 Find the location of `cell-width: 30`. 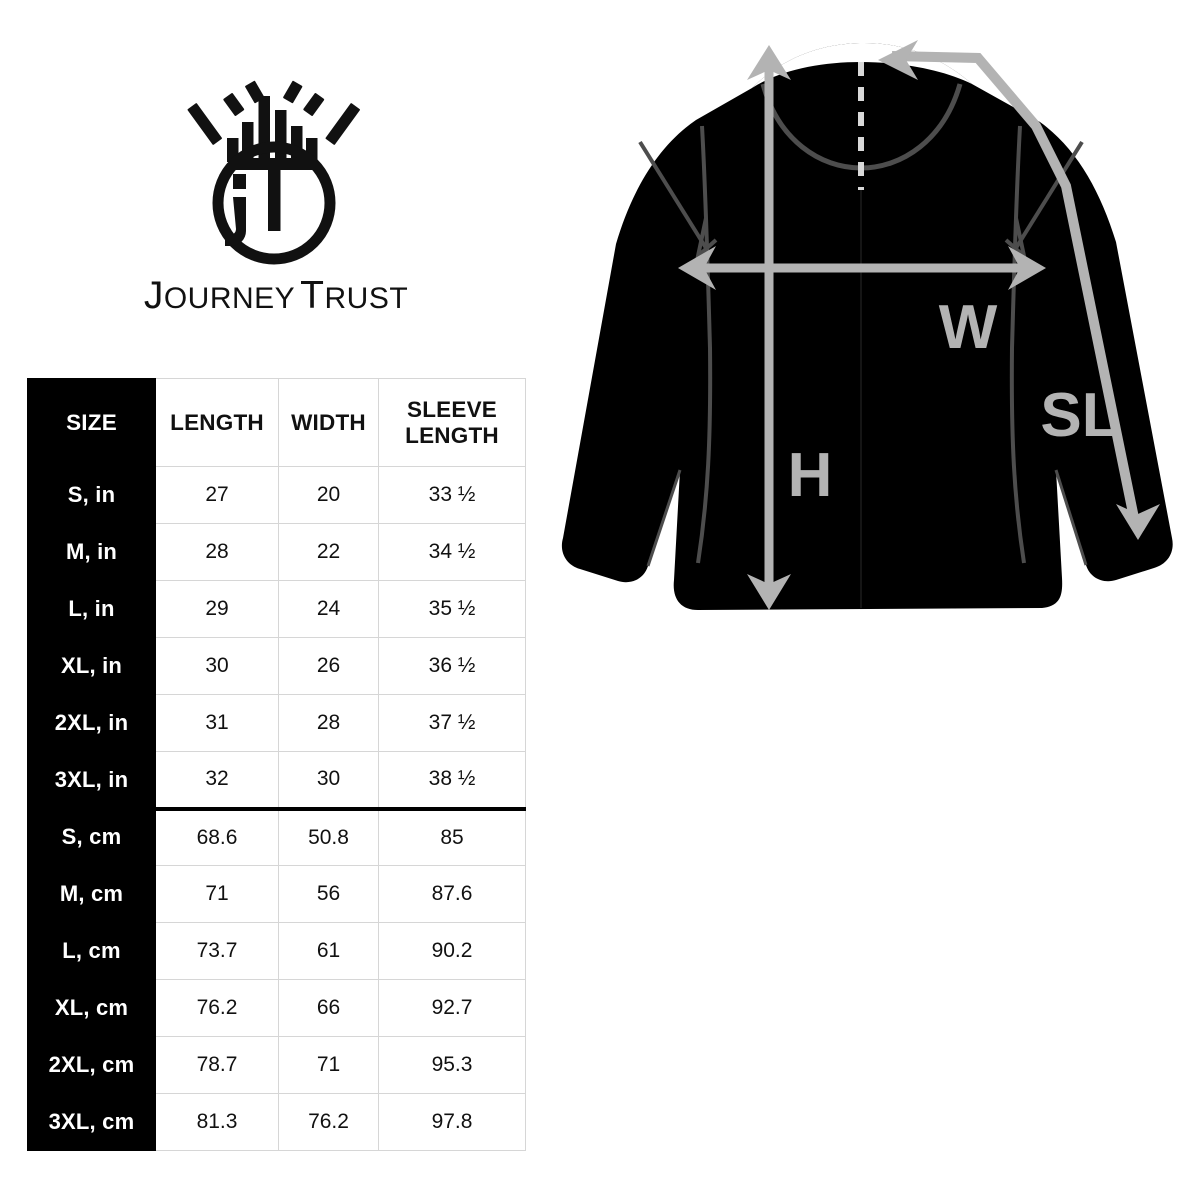

cell-width: 30 is located at coordinates (328, 780).